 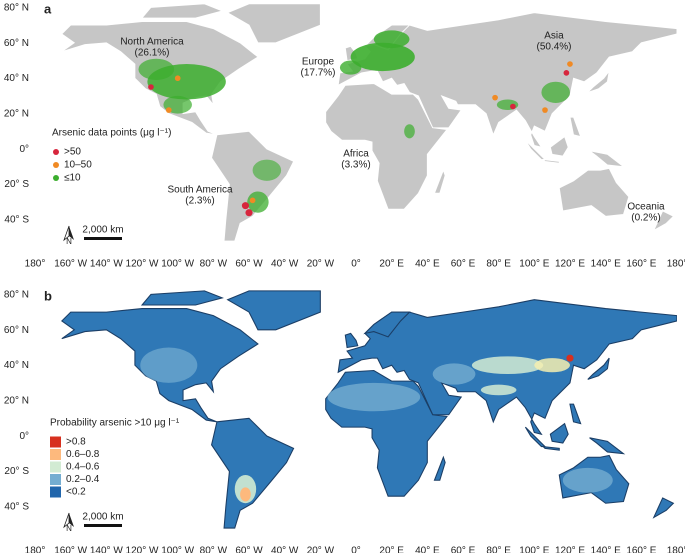 What do you see at coordinates (151, 53) in the screenshot?
I see `region-share: (26.1%)` at bounding box center [151, 53].